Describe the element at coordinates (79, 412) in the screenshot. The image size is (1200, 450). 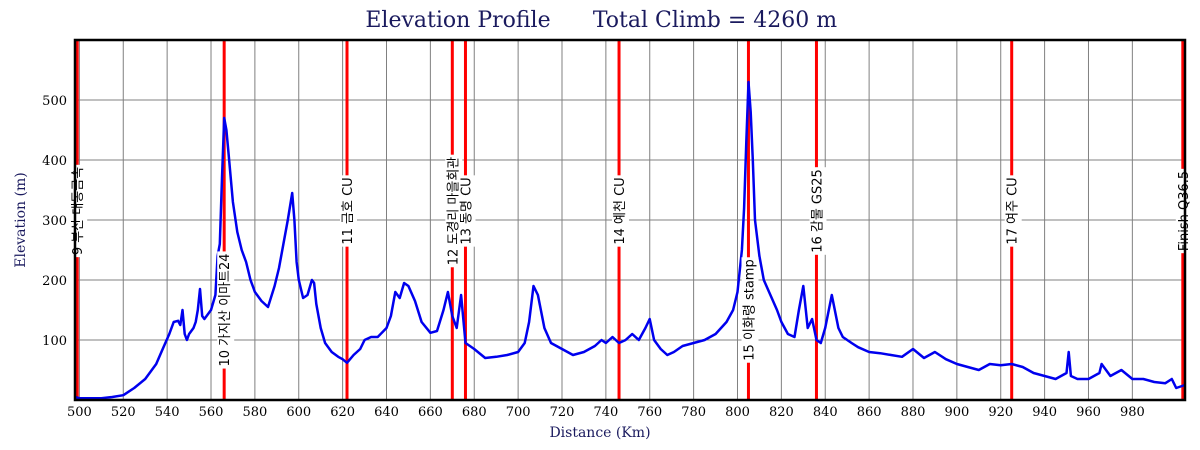
I see `x-tick-label: 500` at that location.